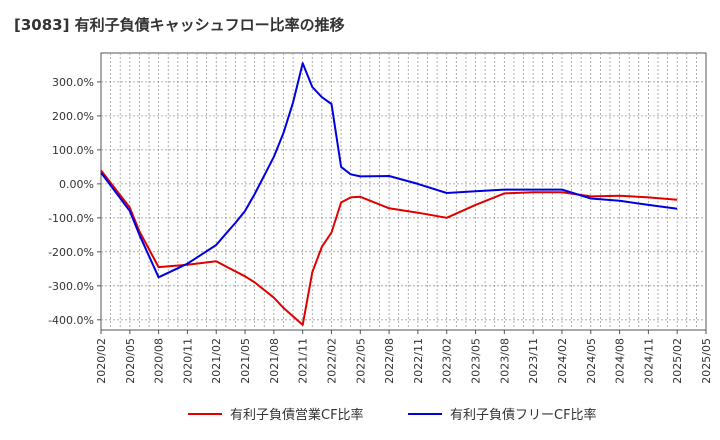  Describe the element at coordinates (76, 184) in the screenshot. I see `y-tick-label: 0.00%` at that location.